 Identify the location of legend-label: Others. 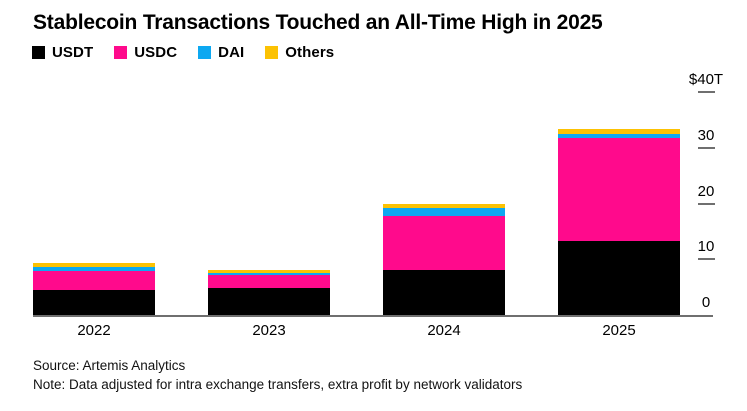
(310, 52).